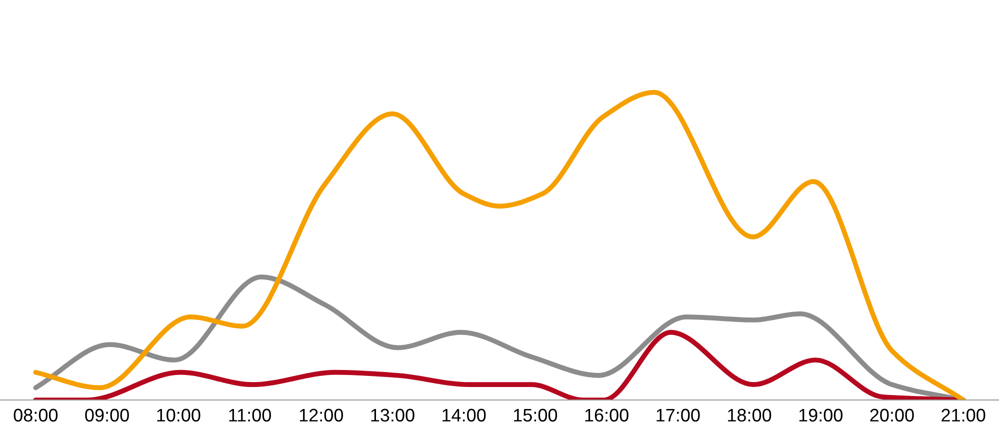 The width and height of the screenshot is (999, 432). Describe the element at coordinates (964, 415) in the screenshot. I see `x-tick-label: 21:00` at that location.